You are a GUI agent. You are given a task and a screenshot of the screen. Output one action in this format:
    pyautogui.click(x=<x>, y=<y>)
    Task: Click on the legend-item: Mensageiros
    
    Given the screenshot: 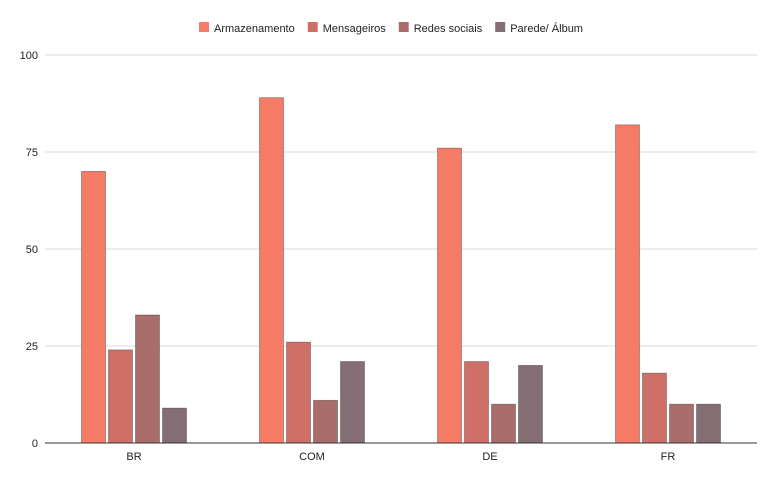 What is the action you would take?
    pyautogui.click(x=346, y=28)
    